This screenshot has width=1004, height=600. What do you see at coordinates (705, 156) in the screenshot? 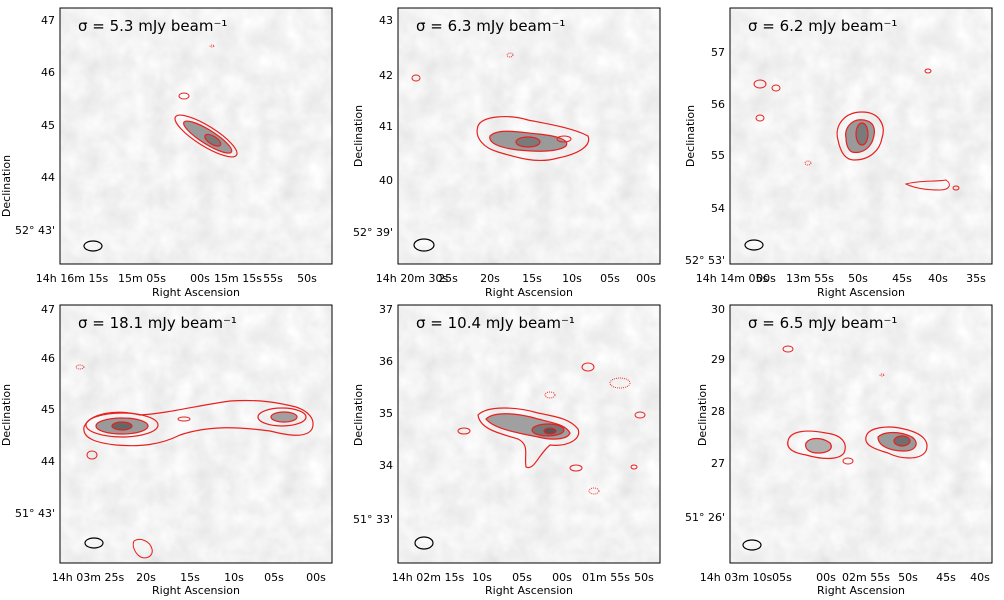
I see `panel-3-y-ticks: 57 56 55 54 52° 53'` at bounding box center [705, 156].